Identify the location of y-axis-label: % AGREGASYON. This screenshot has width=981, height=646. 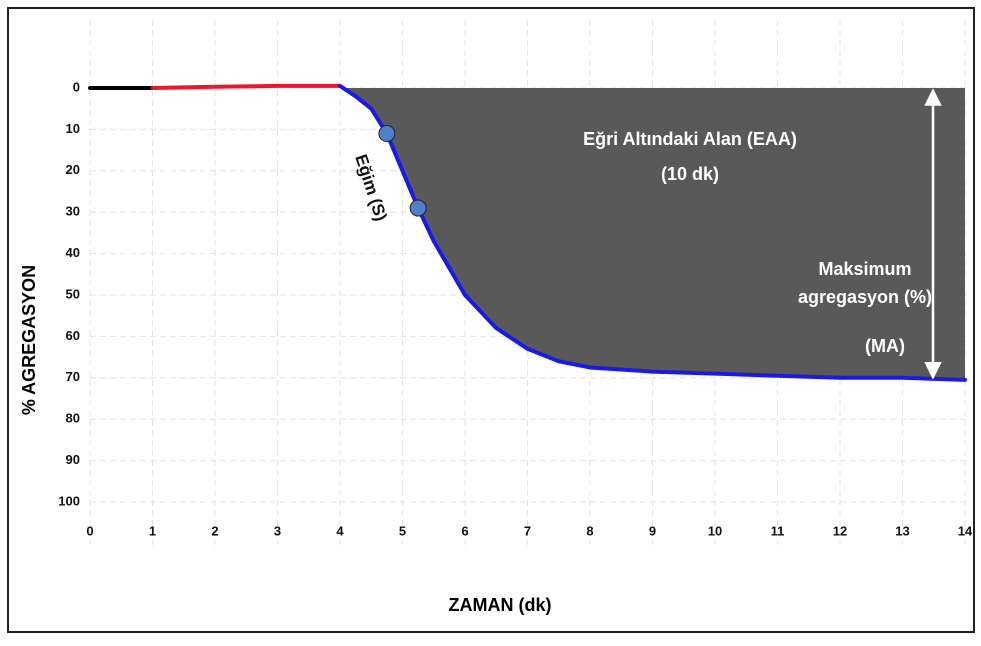
(29, 340).